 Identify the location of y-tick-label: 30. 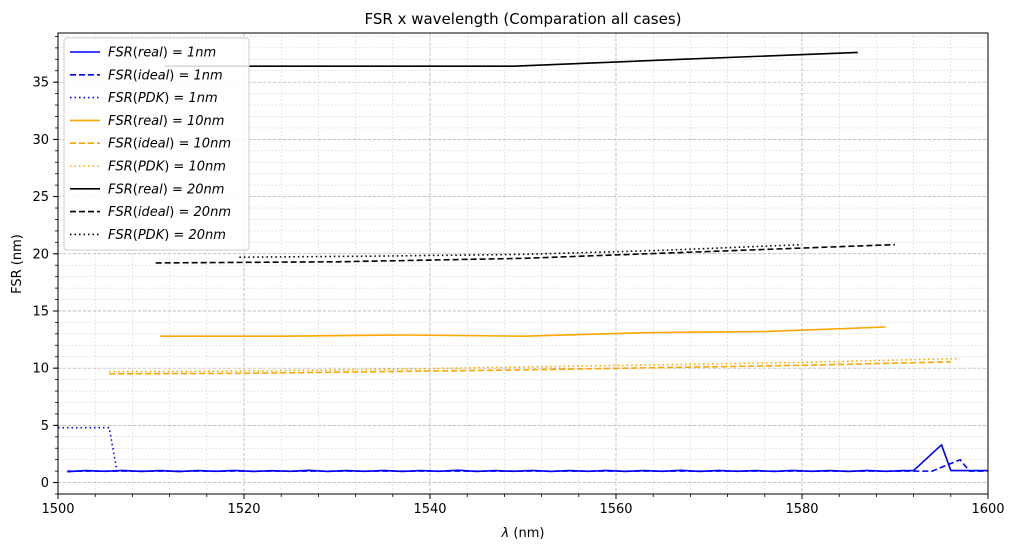
(40, 140).